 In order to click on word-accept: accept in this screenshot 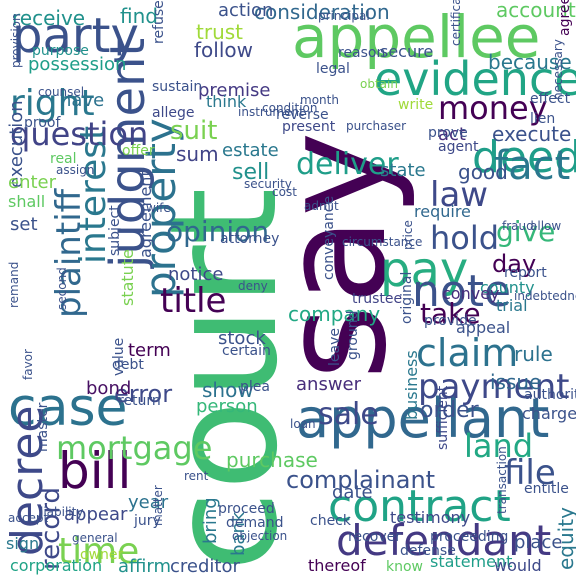, I will do `click(28, 518)`.